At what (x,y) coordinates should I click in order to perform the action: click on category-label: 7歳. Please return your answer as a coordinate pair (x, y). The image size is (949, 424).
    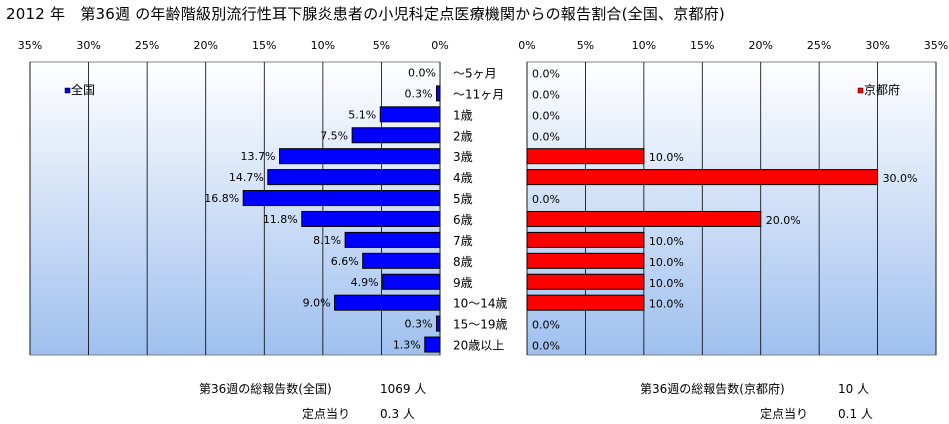
    Looking at the image, I should click on (463, 241).